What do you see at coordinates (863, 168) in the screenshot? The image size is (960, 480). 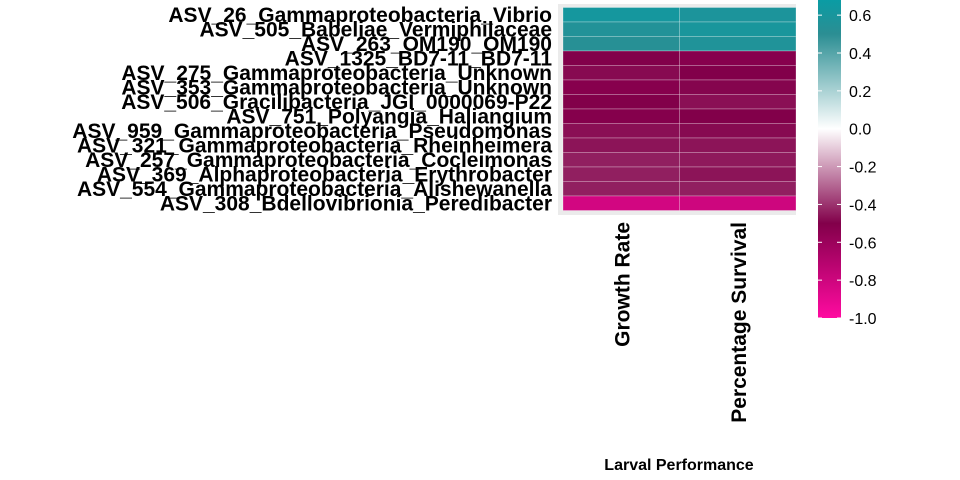 I see `legend-tick-label: -0.2` at bounding box center [863, 168].